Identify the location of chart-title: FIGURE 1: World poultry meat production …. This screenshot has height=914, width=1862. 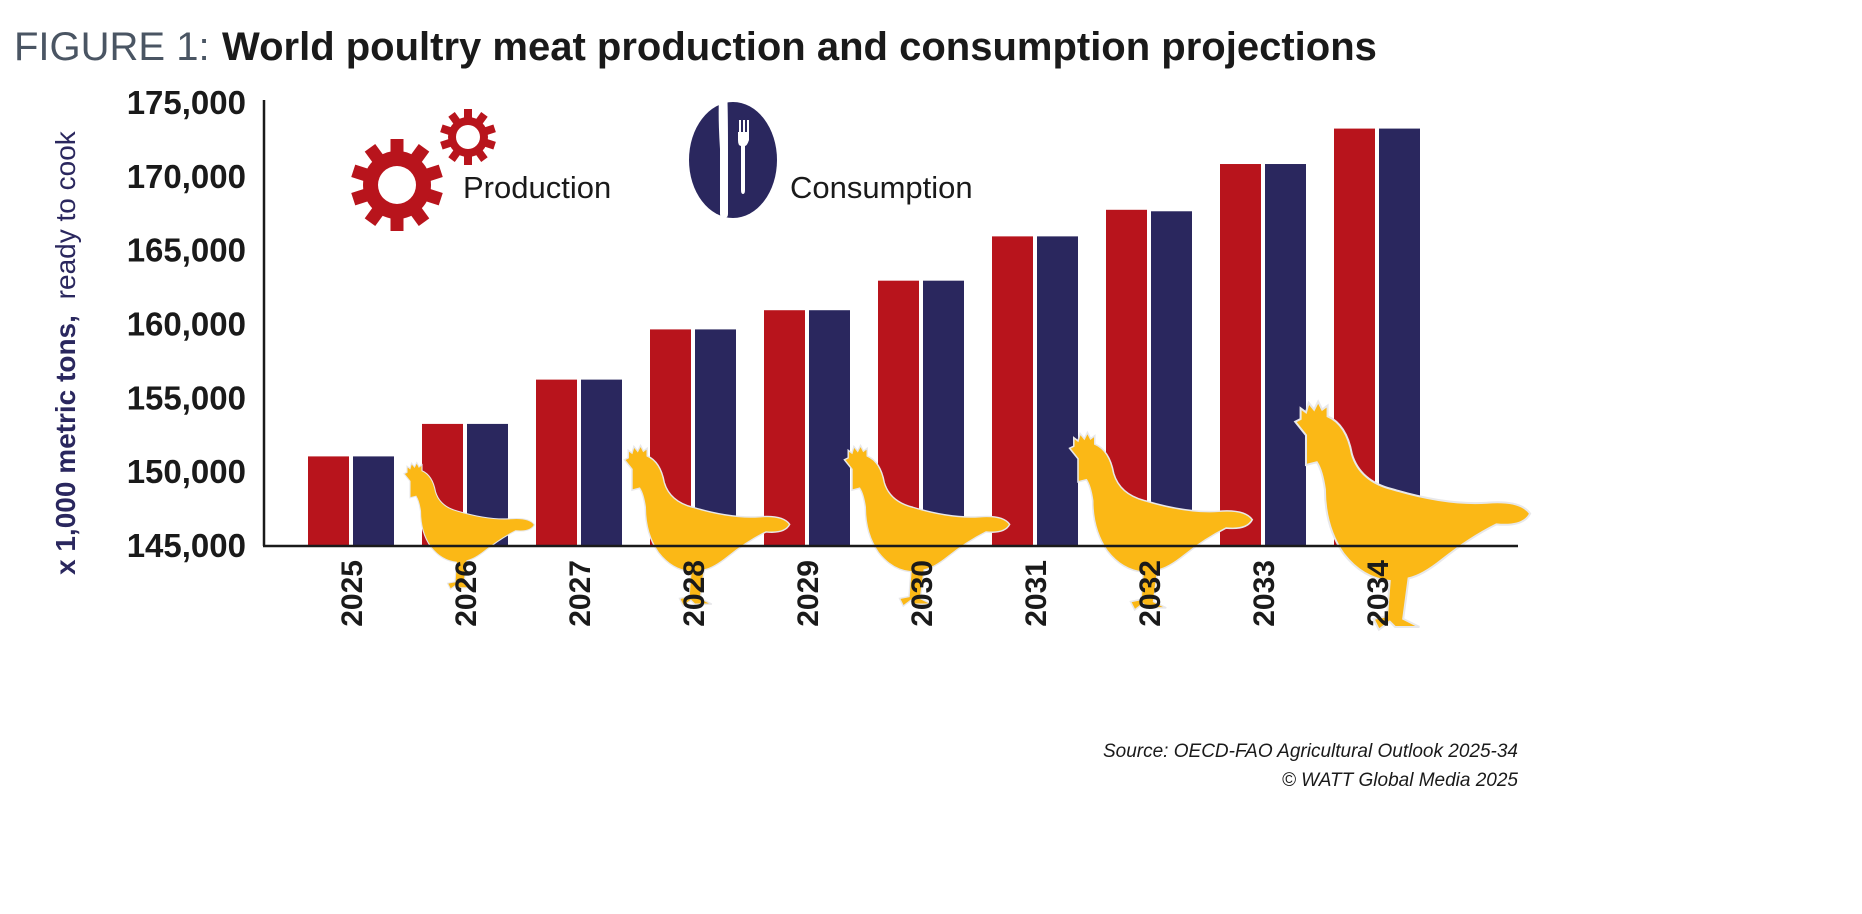
(695, 47).